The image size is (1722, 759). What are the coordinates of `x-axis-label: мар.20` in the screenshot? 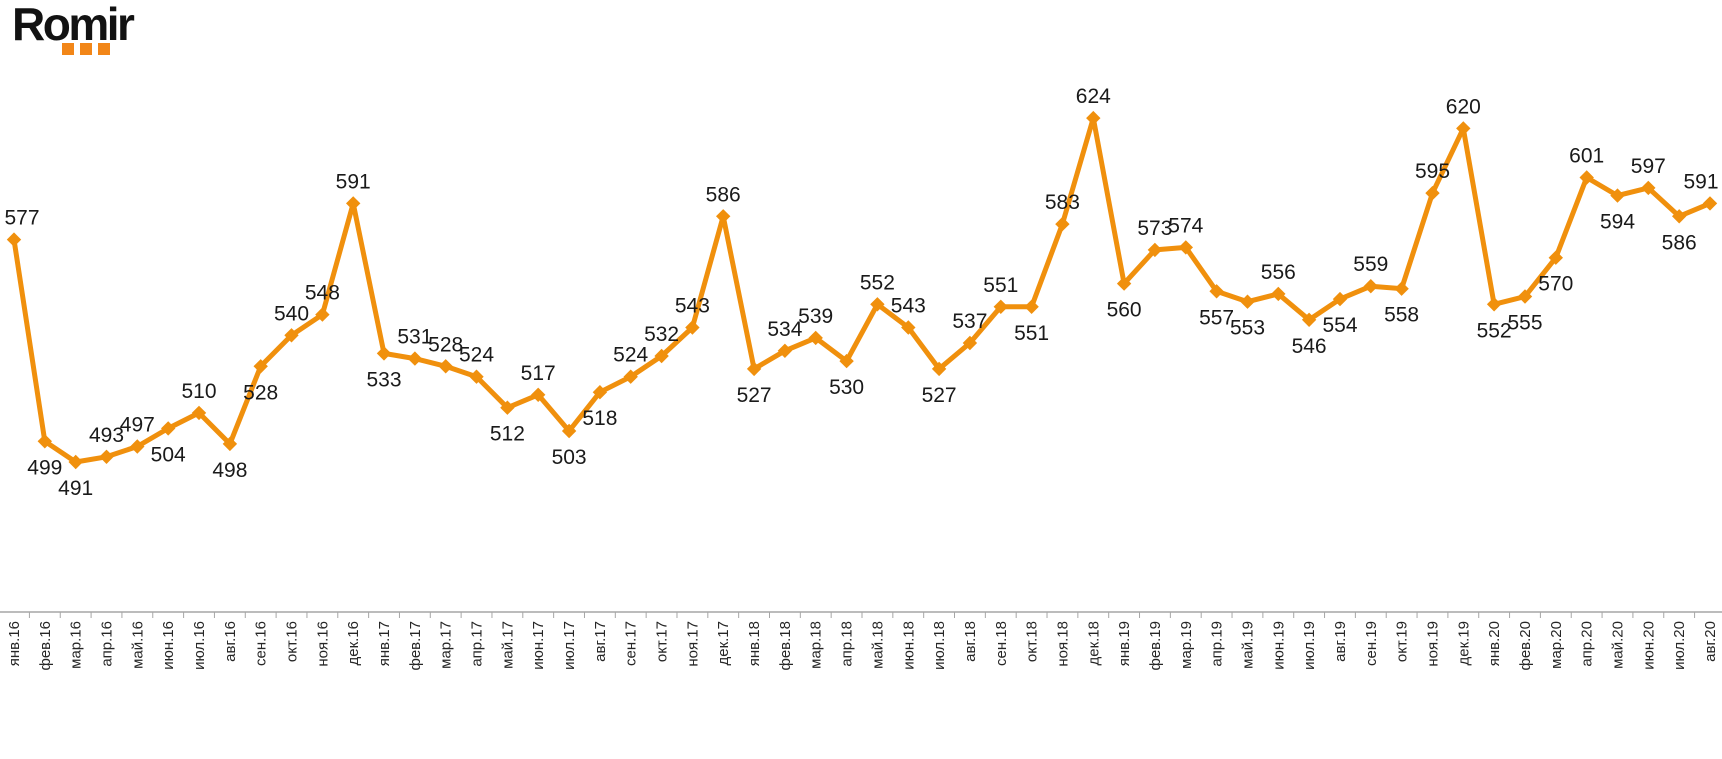 It's located at (1556, 645).